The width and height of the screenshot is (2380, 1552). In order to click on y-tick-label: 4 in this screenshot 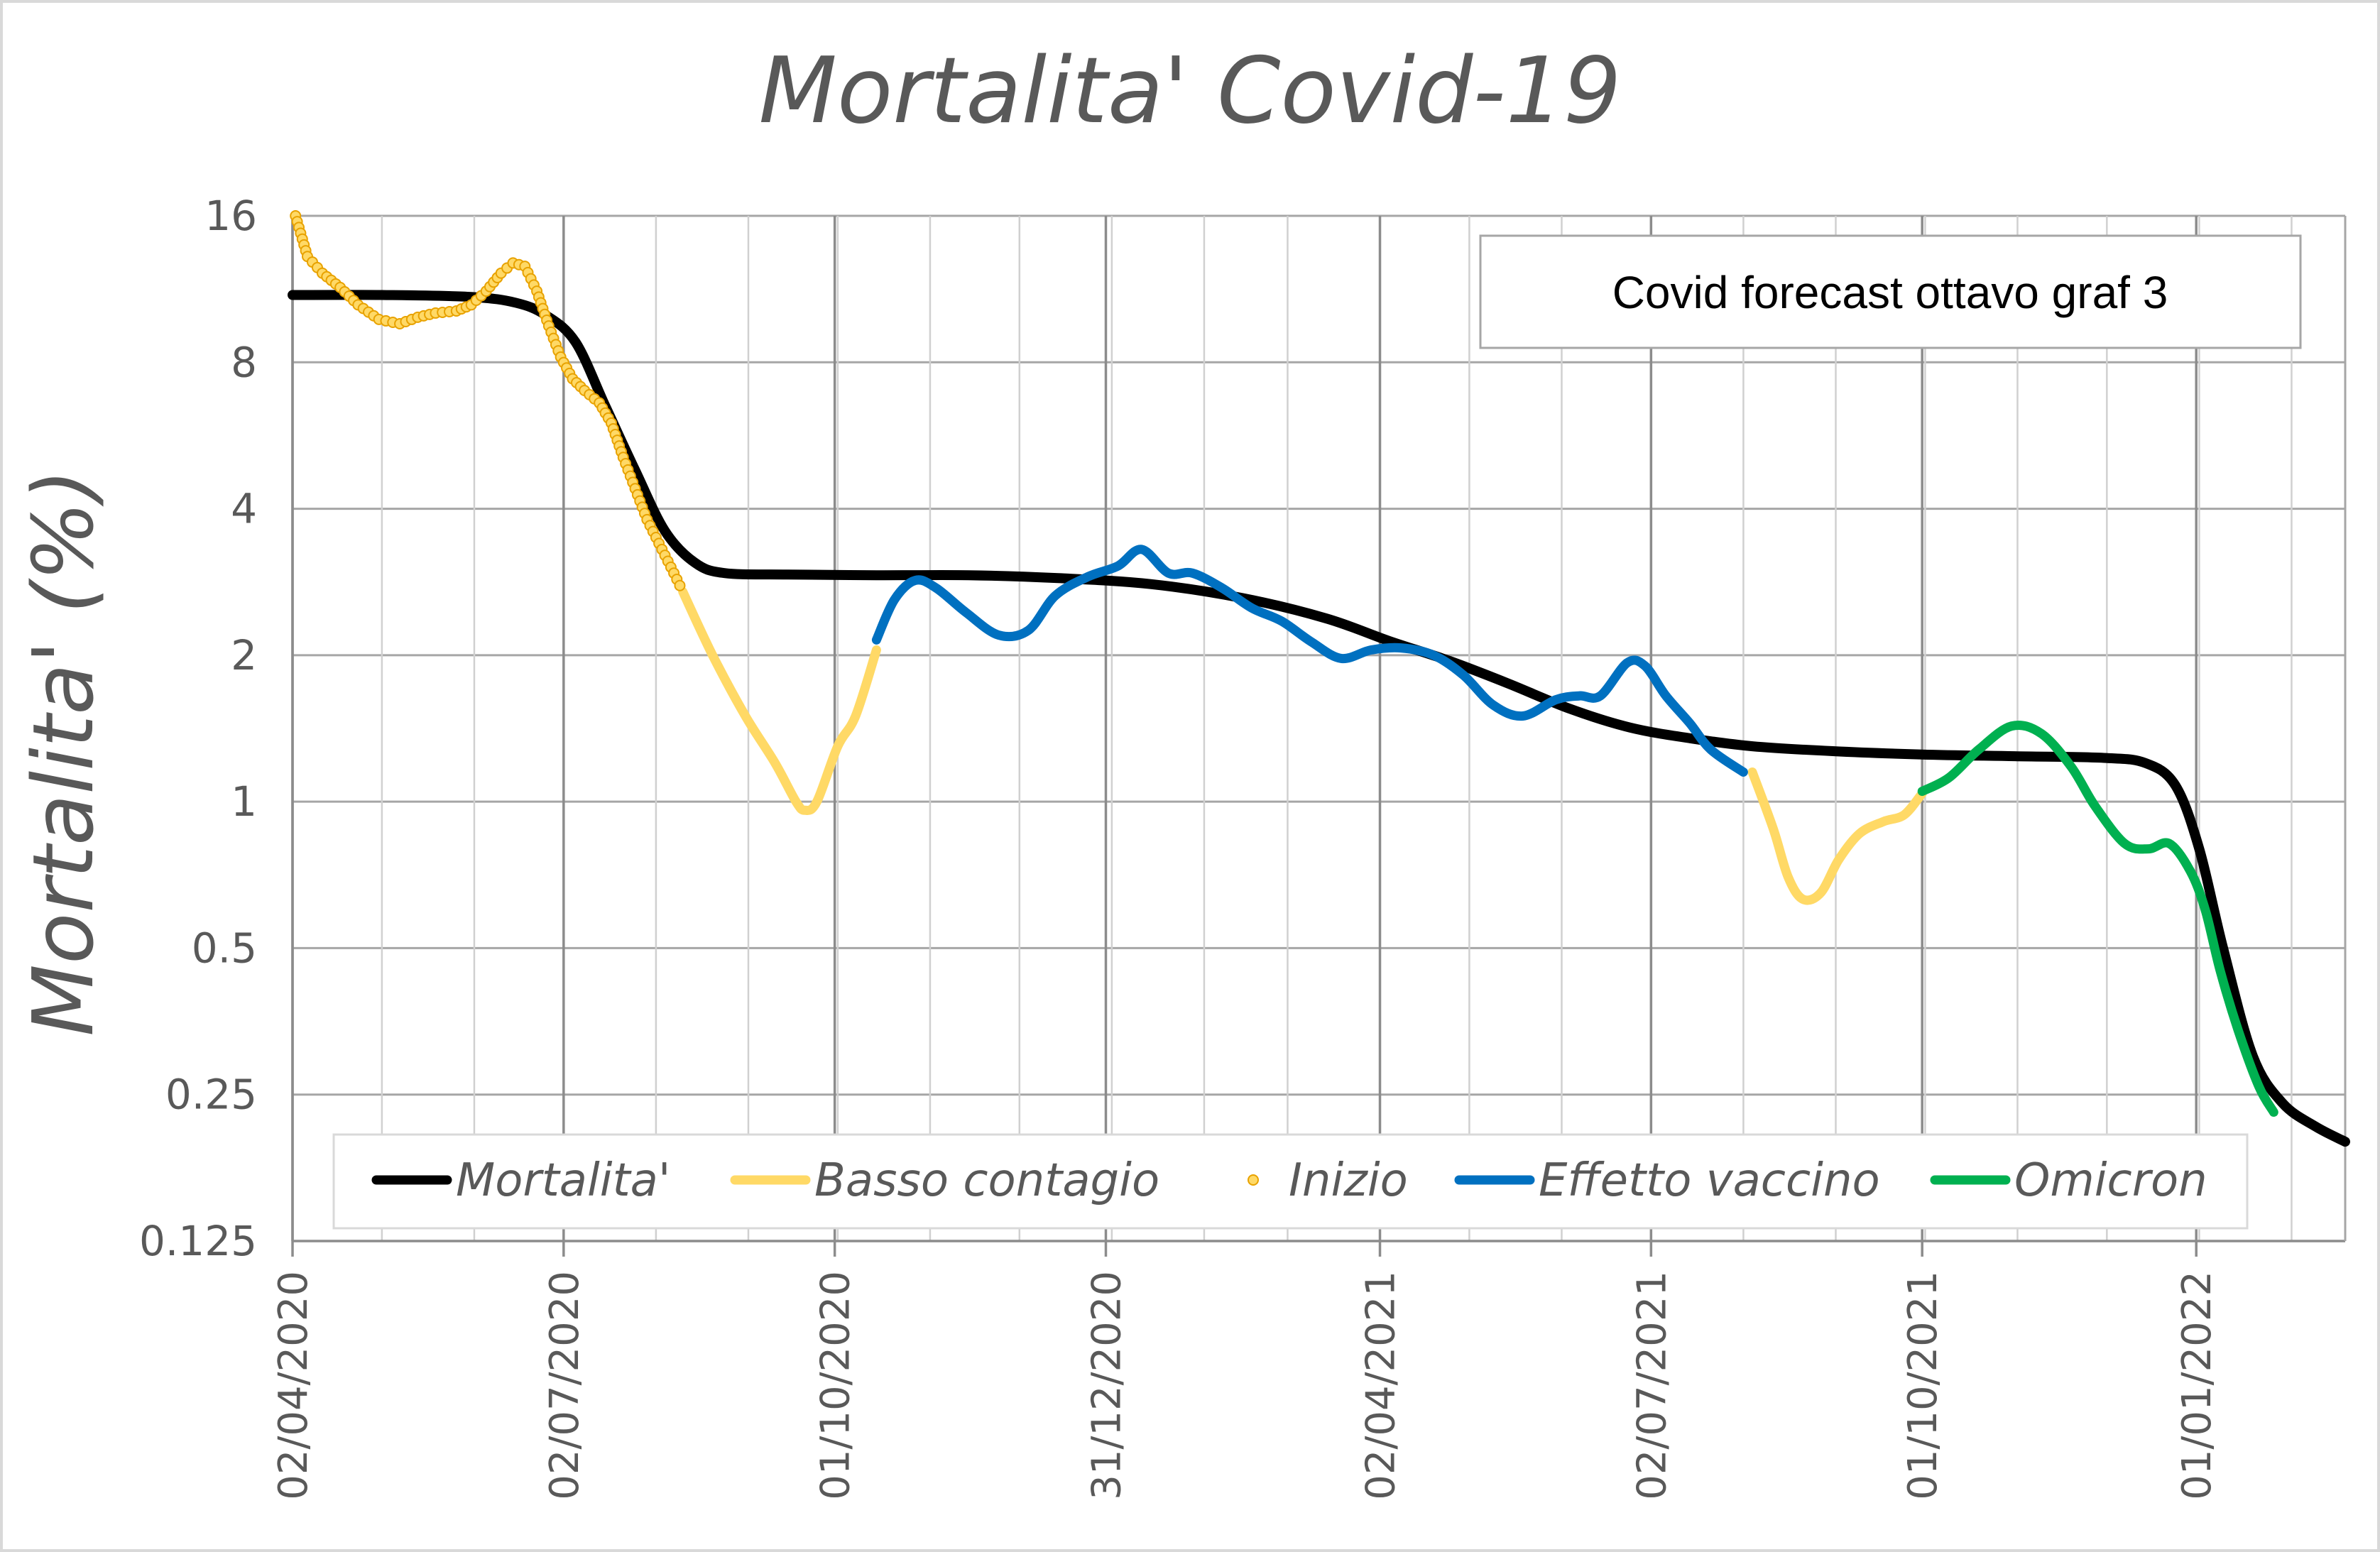, I will do `click(244, 509)`.